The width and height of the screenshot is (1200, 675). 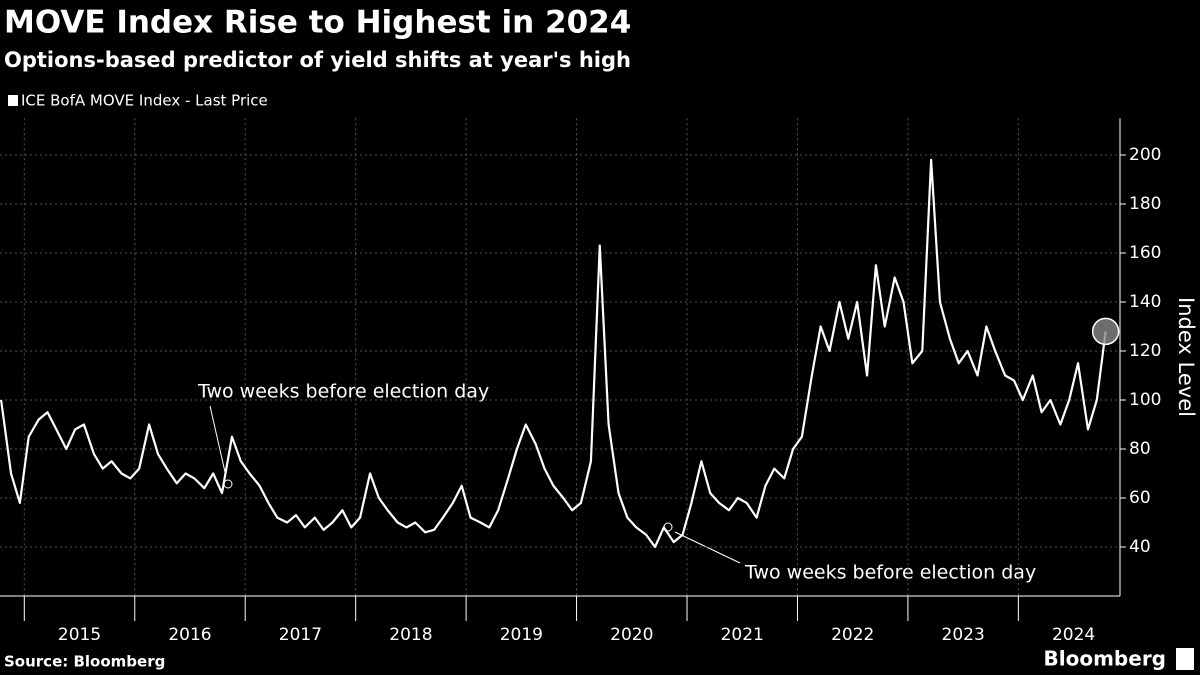 What do you see at coordinates (1145, 204) in the screenshot?
I see `y-tick-label: 180` at bounding box center [1145, 204].